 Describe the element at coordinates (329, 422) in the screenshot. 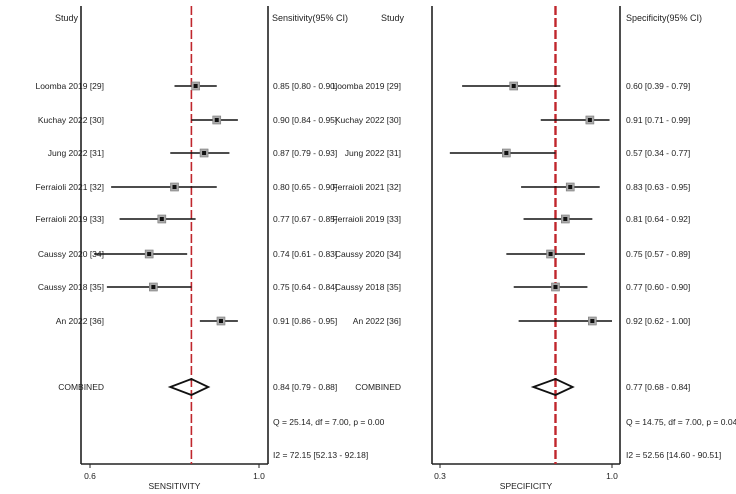

I see `sensitivity-heterogeneity-q-text: Q = 25.14, df = 7.00, p = 0.00` at that location.